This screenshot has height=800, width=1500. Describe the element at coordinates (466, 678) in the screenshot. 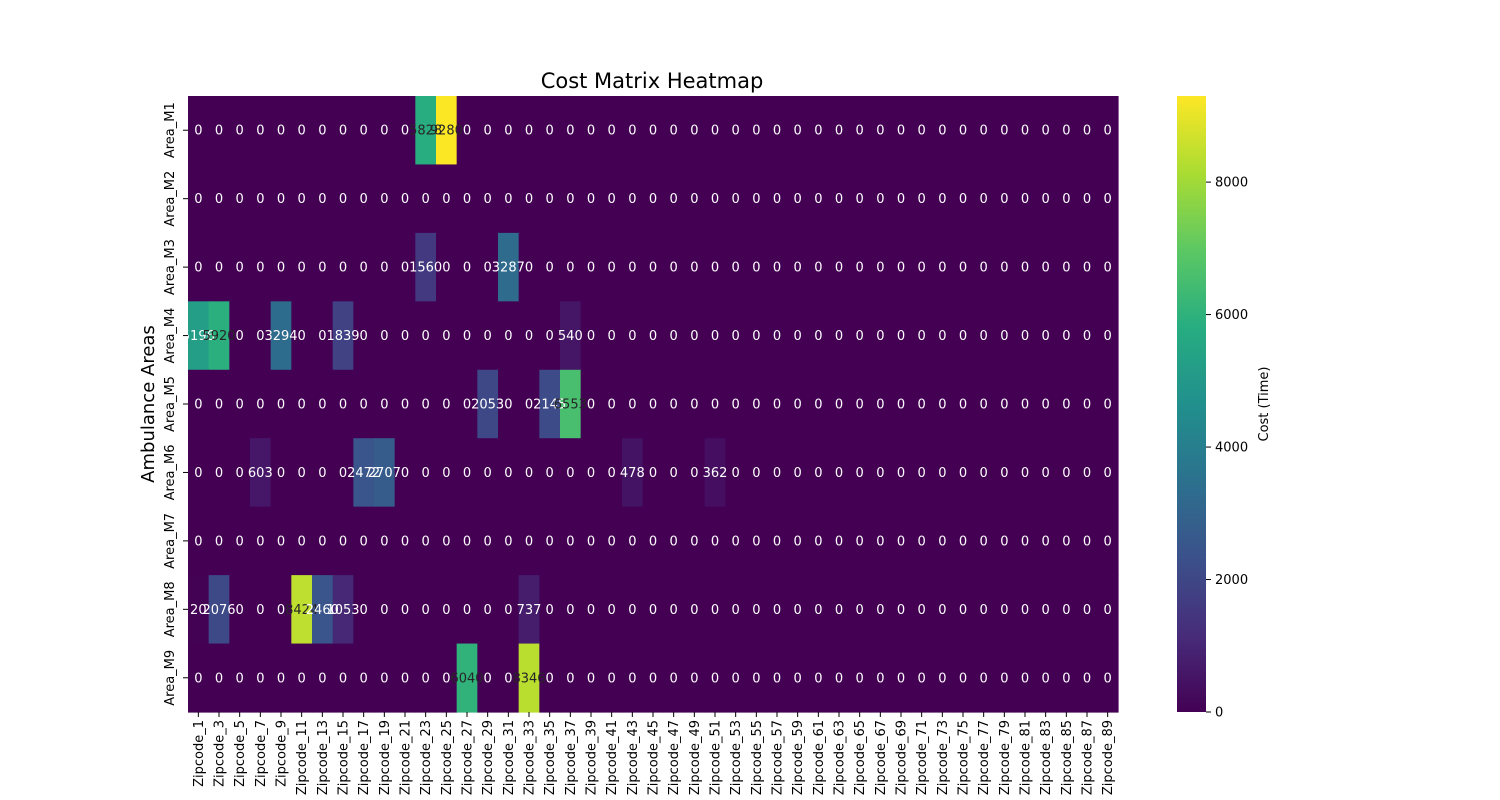

I see `cell-value-label: 6040` at that location.